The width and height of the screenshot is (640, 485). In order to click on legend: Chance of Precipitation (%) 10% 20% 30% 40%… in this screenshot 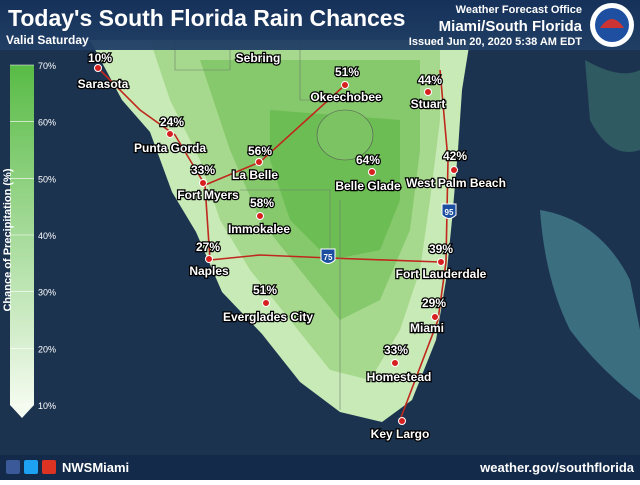, I will do `click(29, 239)`.